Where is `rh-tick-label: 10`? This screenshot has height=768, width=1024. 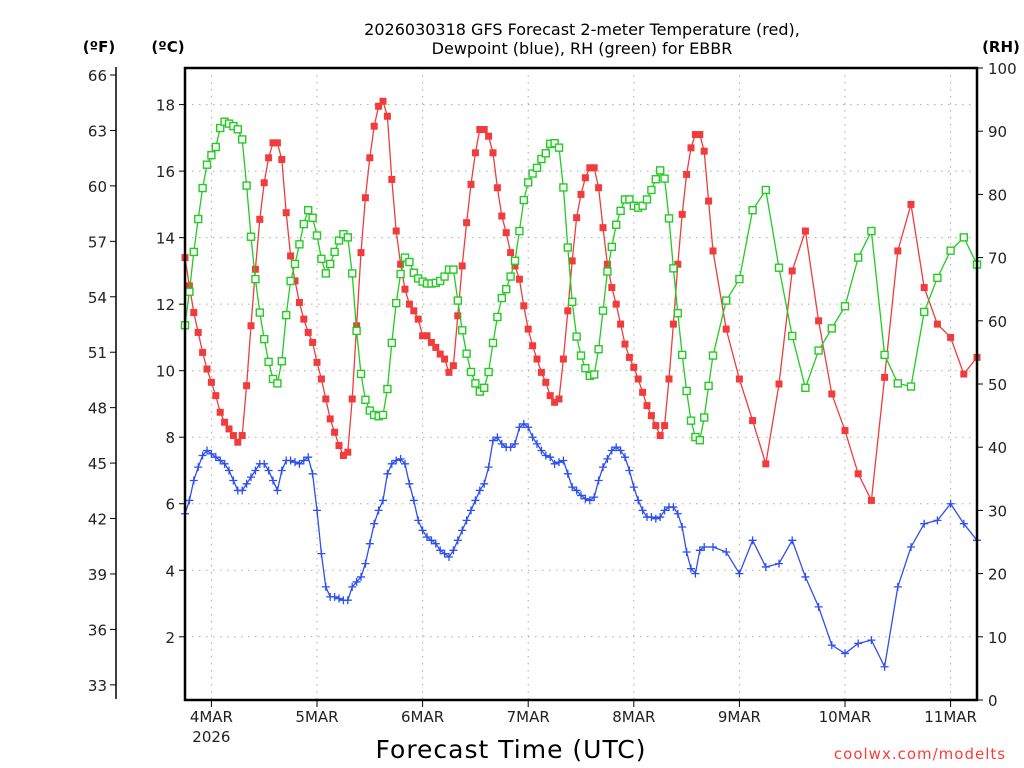 rh-tick-label: 10 is located at coordinates (997, 638).